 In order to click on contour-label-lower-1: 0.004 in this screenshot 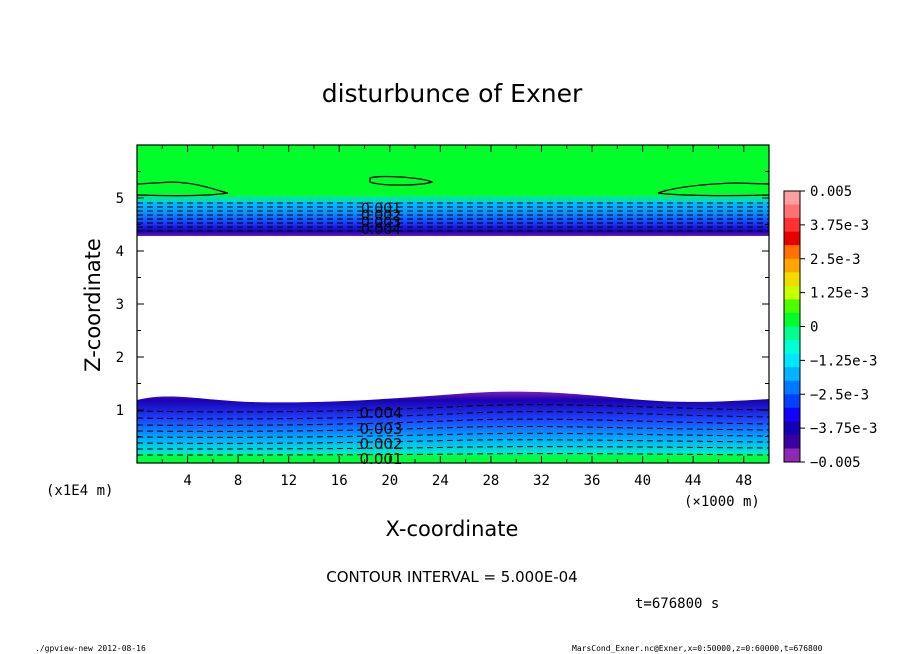, I will do `click(381, 413)`.